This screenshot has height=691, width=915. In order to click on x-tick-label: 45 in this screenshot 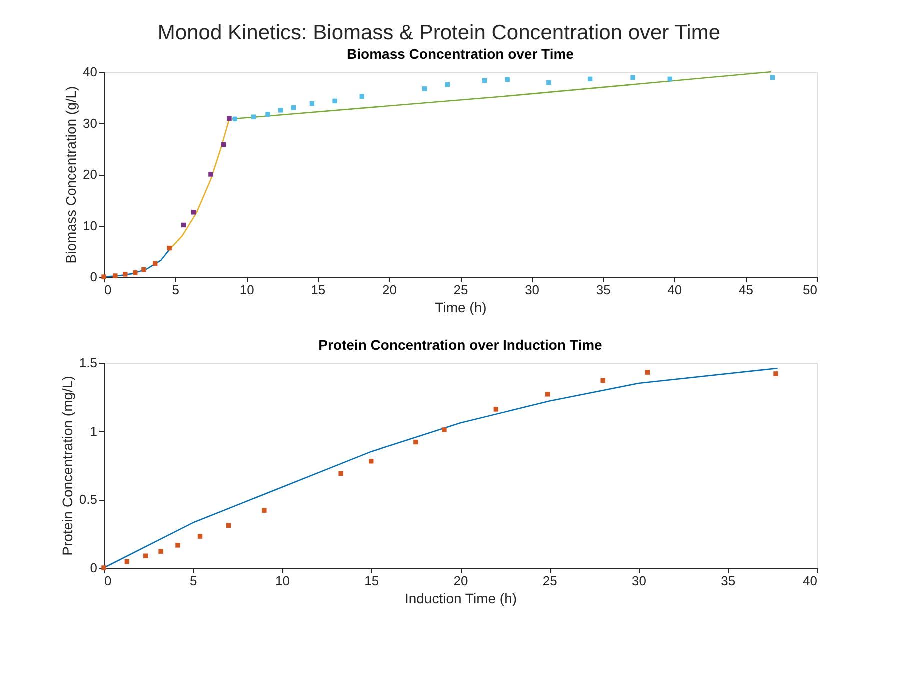, I will do `click(746, 290)`.